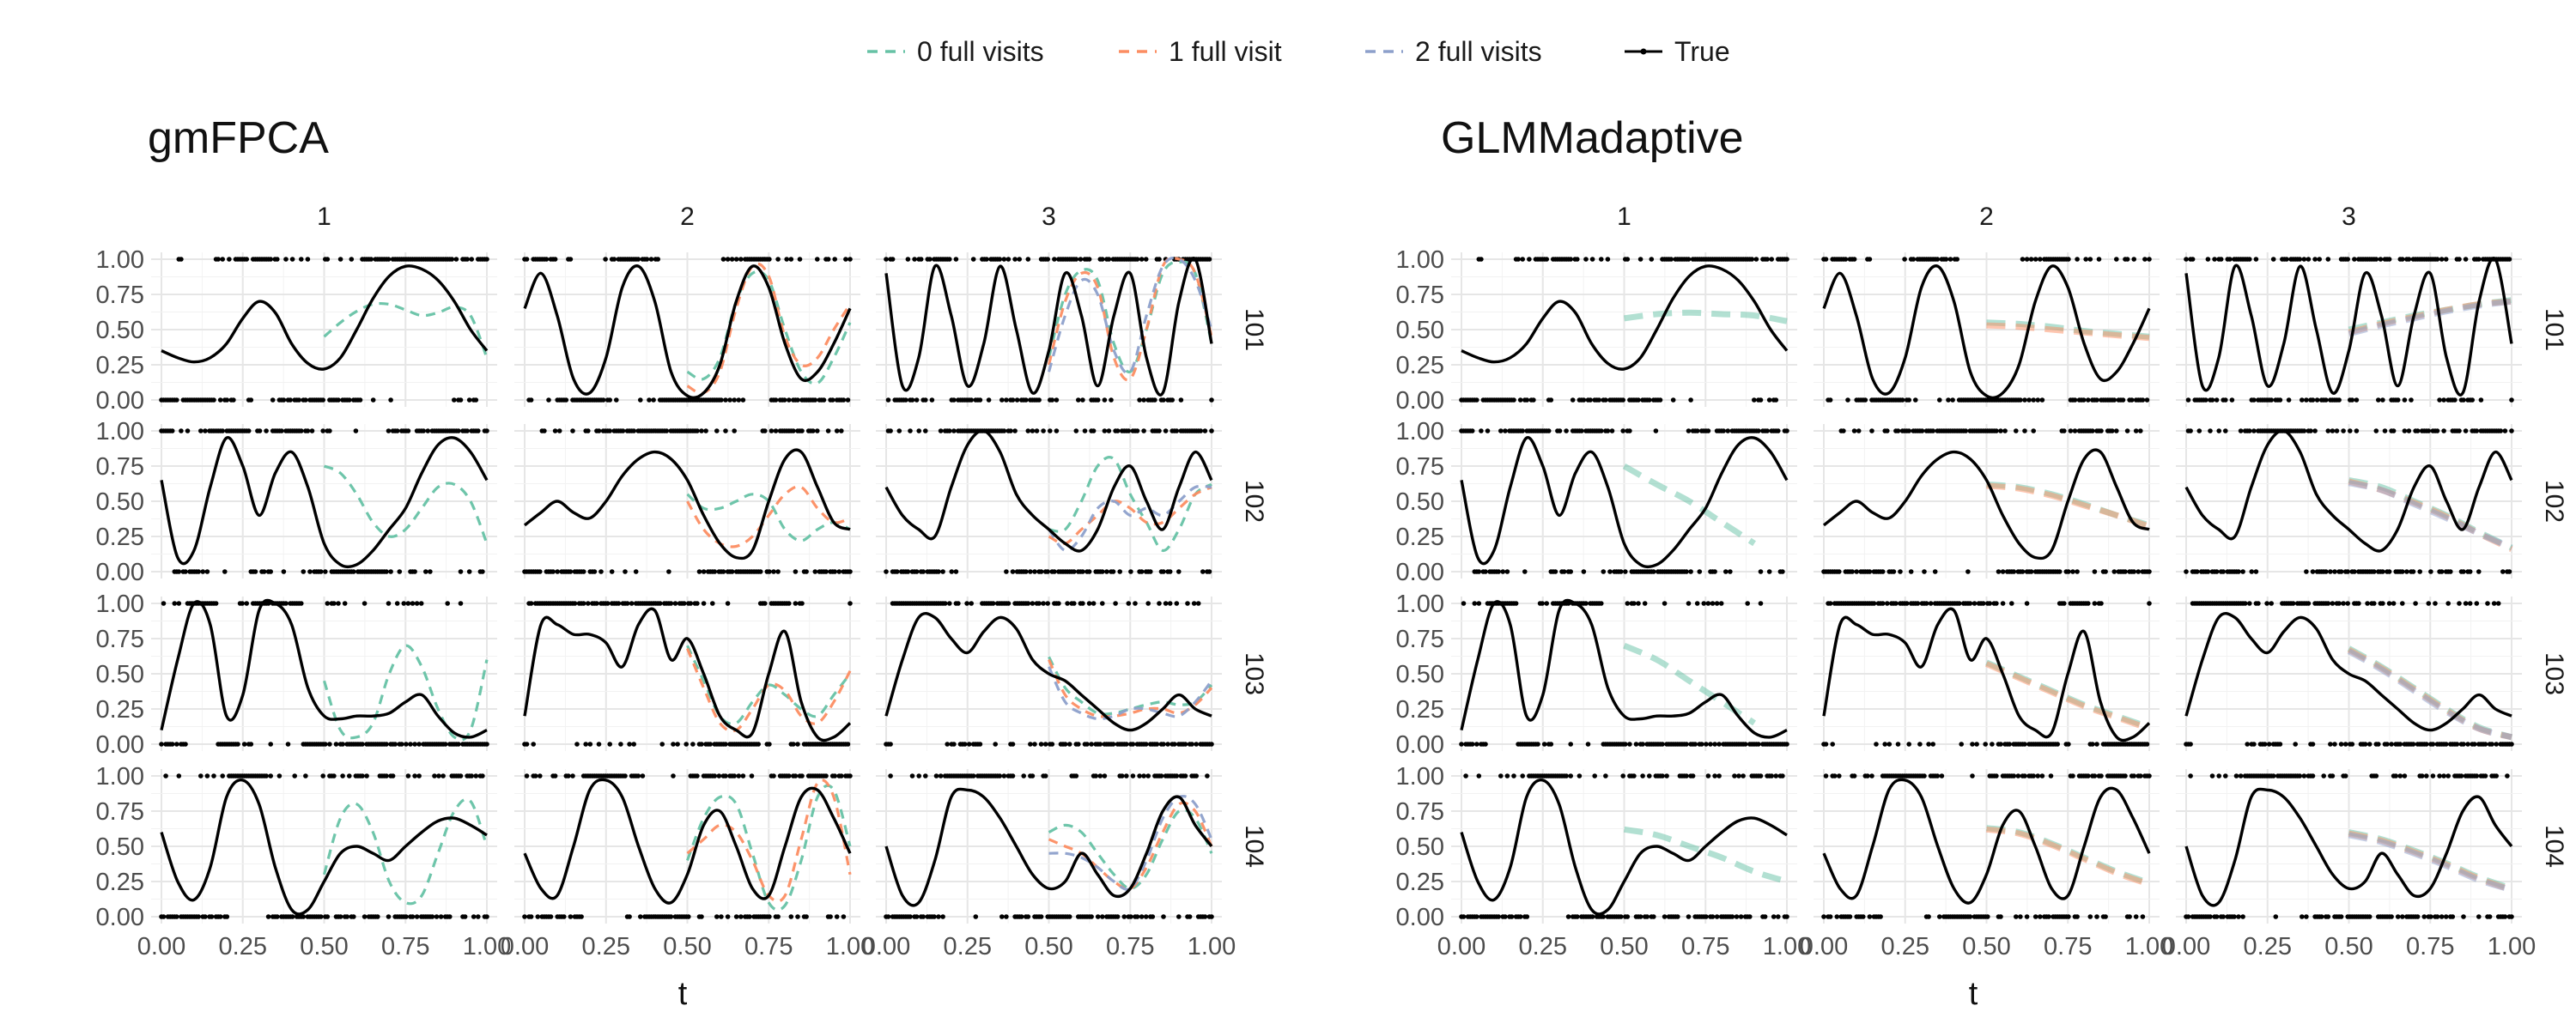  I want to click on x-axis-label: t, so click(1974, 994).